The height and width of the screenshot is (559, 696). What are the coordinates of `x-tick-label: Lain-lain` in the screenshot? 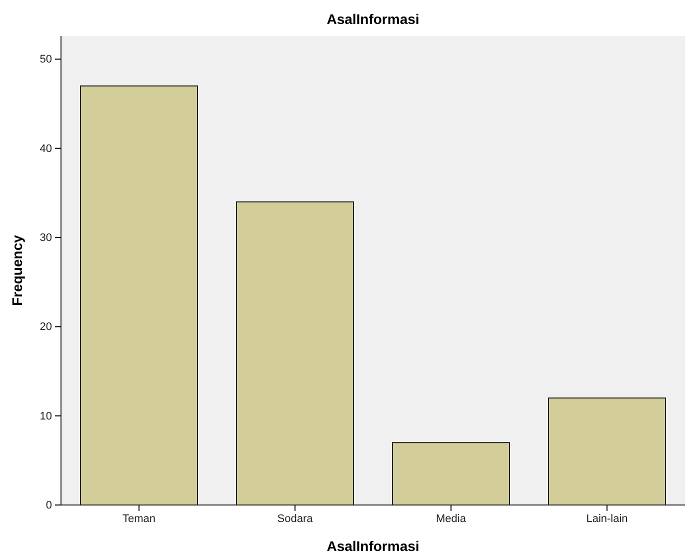 It's located at (607, 518).